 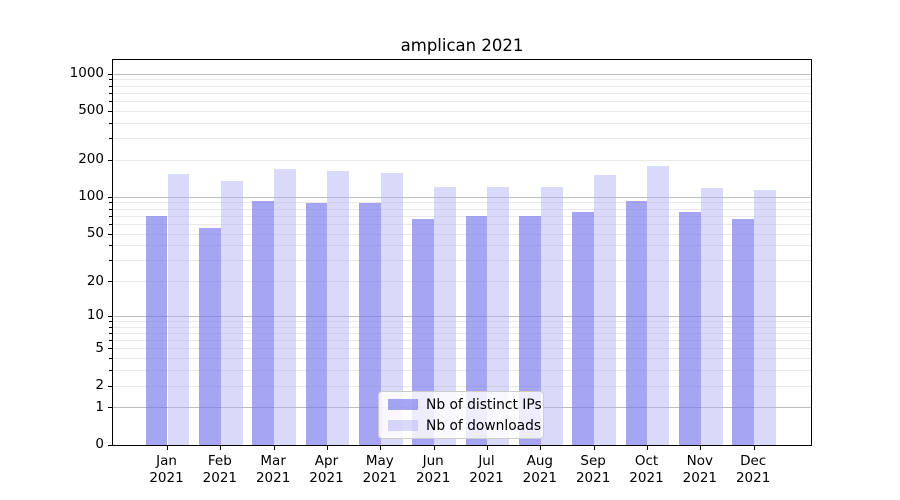 I want to click on month-line: Aug, so click(x=540, y=461).